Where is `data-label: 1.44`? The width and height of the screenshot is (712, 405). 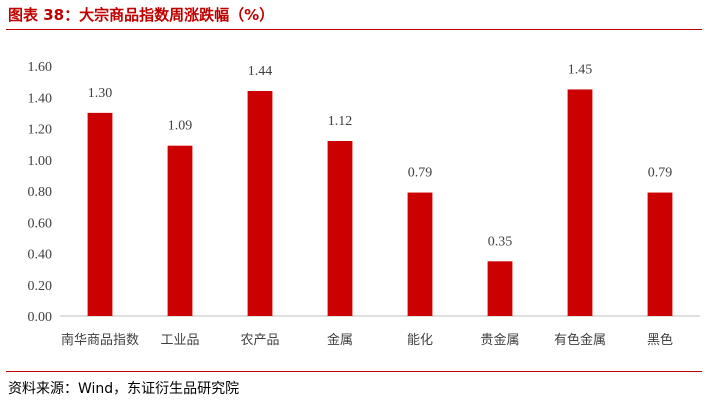 data-label: 1.44 is located at coordinates (260, 71).